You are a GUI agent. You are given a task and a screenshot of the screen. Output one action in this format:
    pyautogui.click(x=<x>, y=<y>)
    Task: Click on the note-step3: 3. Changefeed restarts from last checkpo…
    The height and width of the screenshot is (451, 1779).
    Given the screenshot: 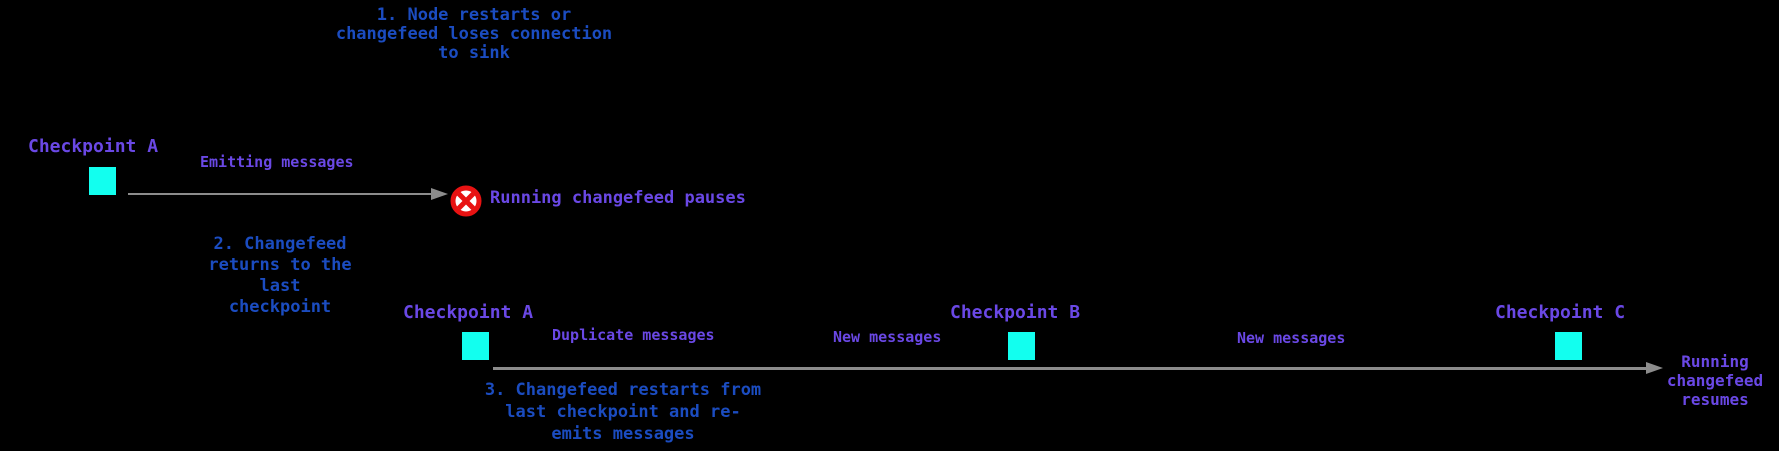 What is the action you would take?
    pyautogui.click(x=623, y=412)
    